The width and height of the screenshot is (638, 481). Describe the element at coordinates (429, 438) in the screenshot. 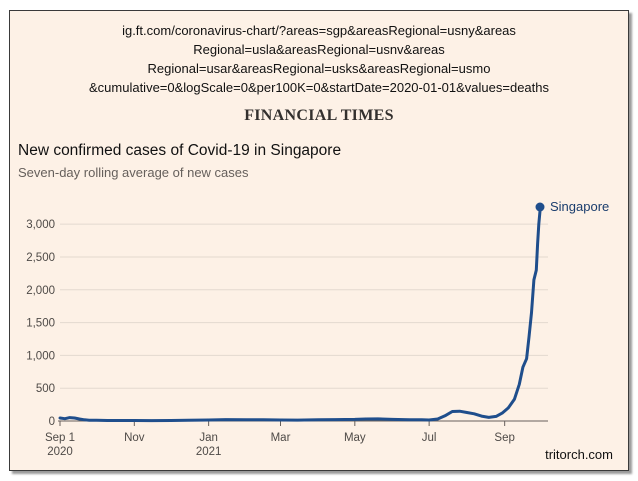

I see `x-tick-label: Jul` at that location.